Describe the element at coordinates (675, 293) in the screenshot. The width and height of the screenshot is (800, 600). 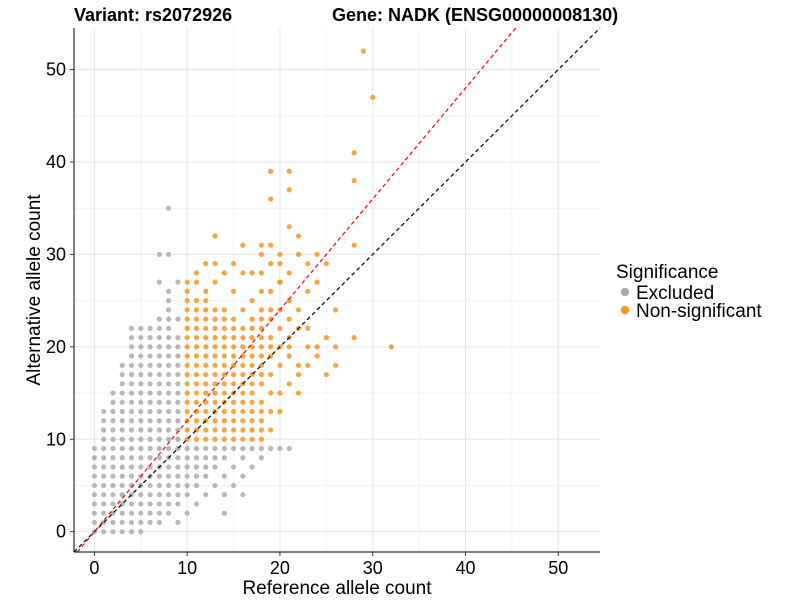
I see `legend-label-excluded: Excluded` at that location.